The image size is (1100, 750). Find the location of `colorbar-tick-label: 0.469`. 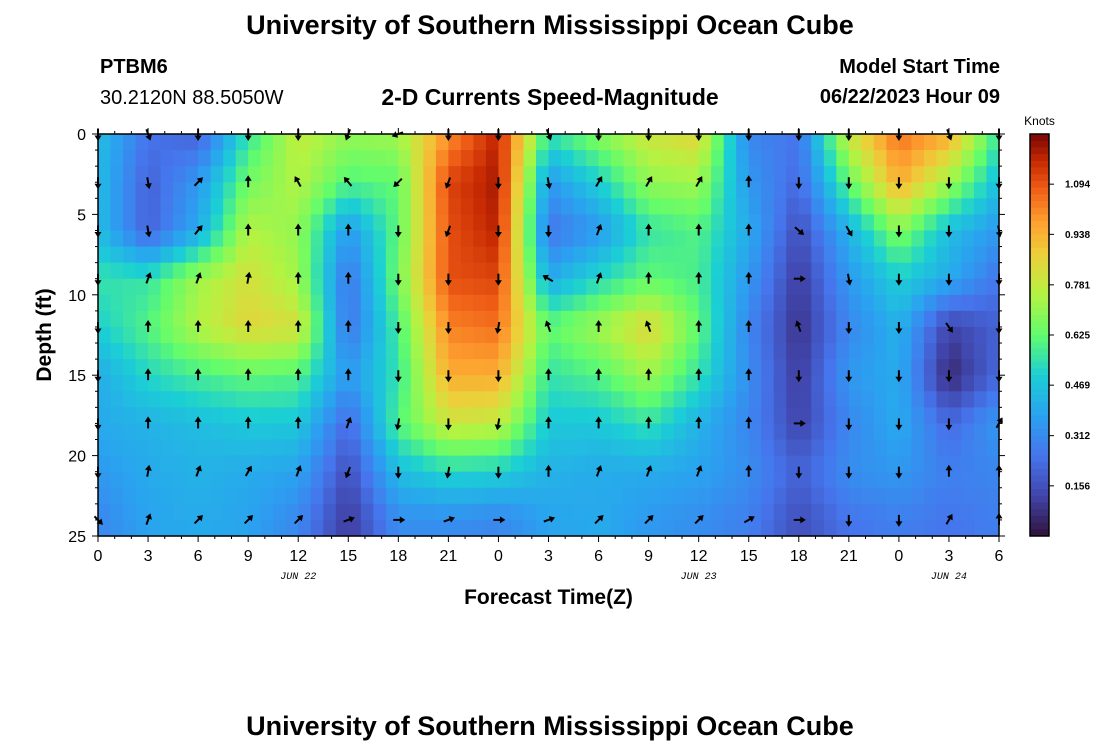

colorbar-tick-label: 0.469 is located at coordinates (1077, 386).